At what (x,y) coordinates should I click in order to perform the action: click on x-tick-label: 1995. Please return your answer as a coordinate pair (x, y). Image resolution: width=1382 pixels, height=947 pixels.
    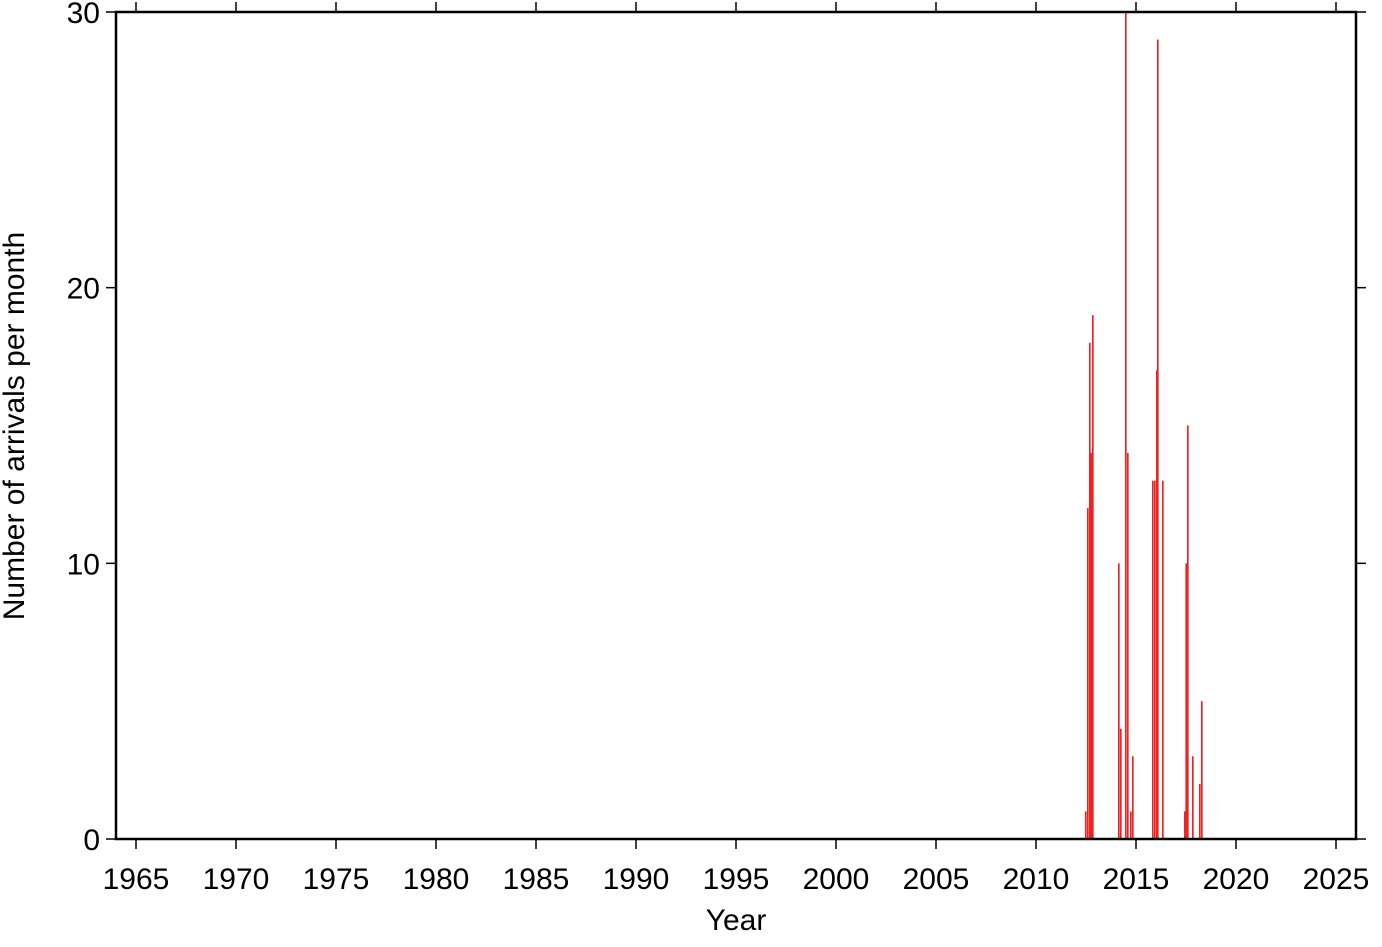
    Looking at the image, I should click on (736, 879).